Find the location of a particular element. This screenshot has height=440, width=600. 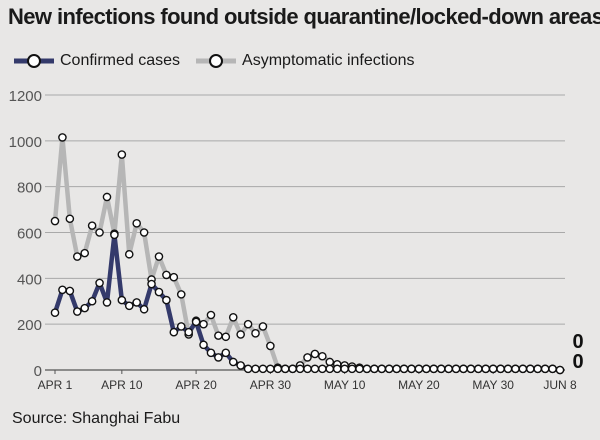

legend-label-asymptomatic: Asymptomatic infections is located at coordinates (328, 60).